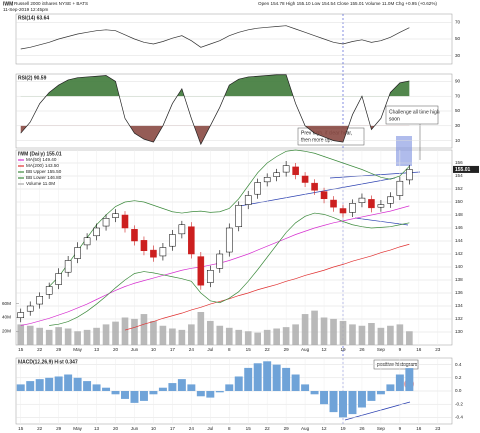 The height and width of the screenshot is (433, 480). What do you see at coordinates (6, 330) in the screenshot?
I see `volume-tick-label: 20M` at bounding box center [6, 330].